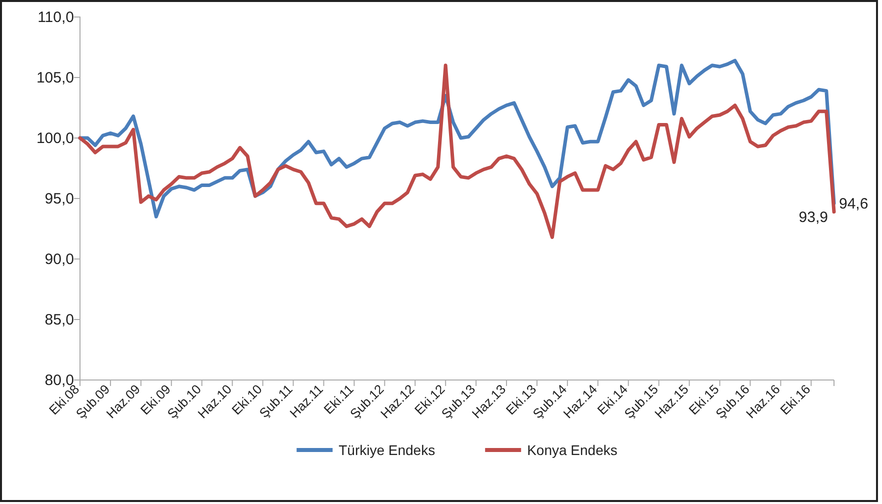 The image size is (882, 504). Describe the element at coordinates (59, 259) in the screenshot. I see `y-tick-label: 90,0` at that location.